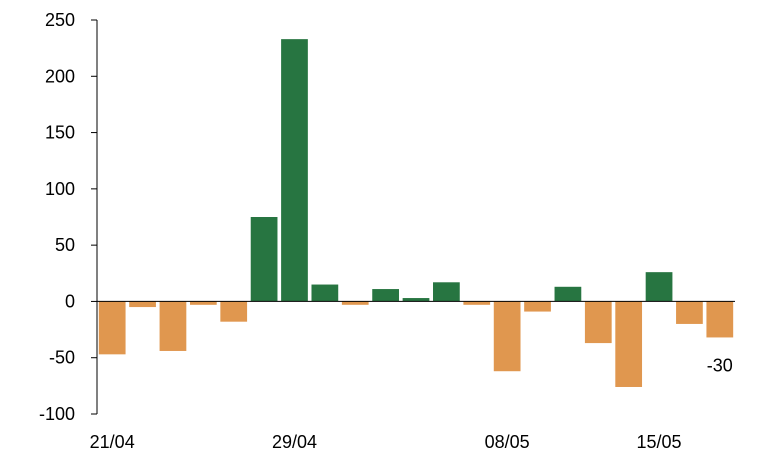 The height and width of the screenshot is (462, 784). Describe the element at coordinates (659, 442) in the screenshot. I see `x-tick-label: 15/05` at that location.